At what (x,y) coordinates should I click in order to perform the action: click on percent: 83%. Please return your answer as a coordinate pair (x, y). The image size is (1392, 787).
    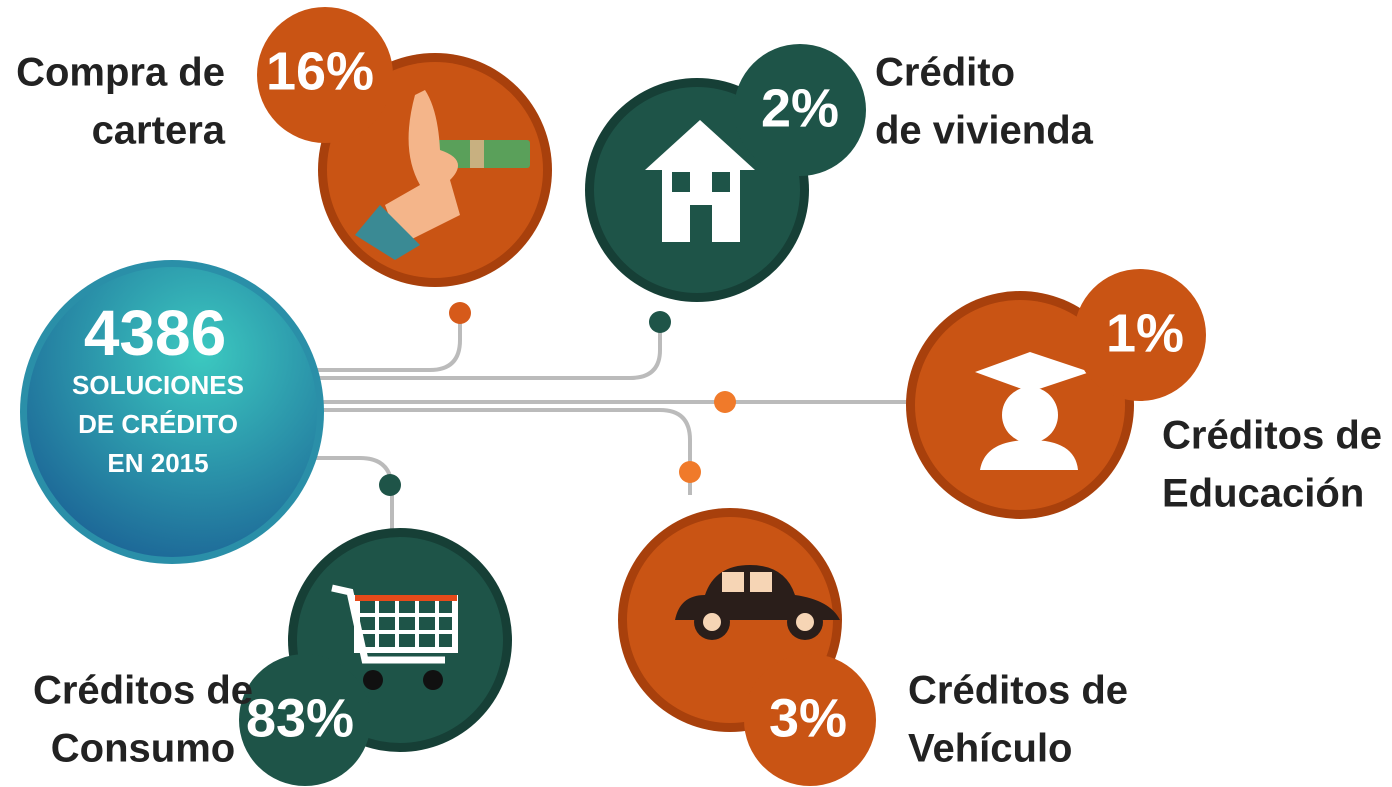
    Looking at the image, I should click on (300, 718).